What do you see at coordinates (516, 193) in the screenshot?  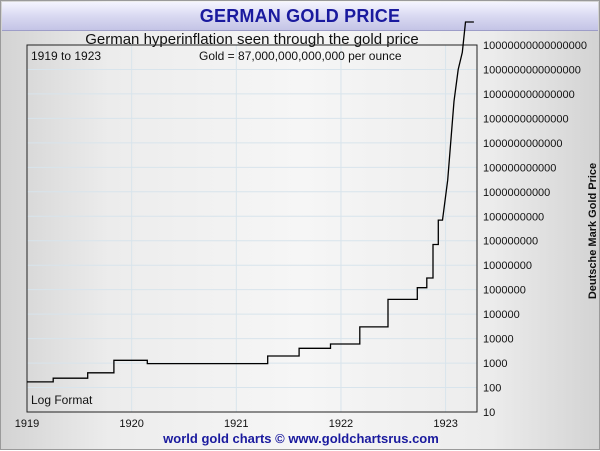 I see `y-tick-label: 10000000000` at bounding box center [516, 193].